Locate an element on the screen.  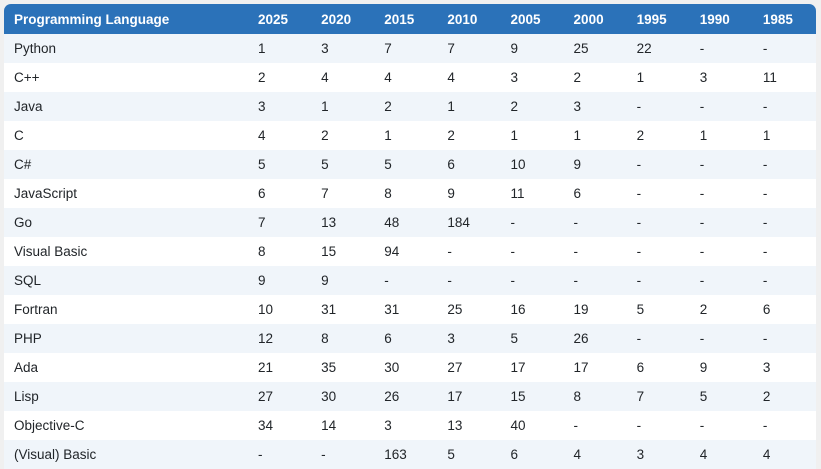
column-header-year-2000: 2000 is located at coordinates (595, 19).